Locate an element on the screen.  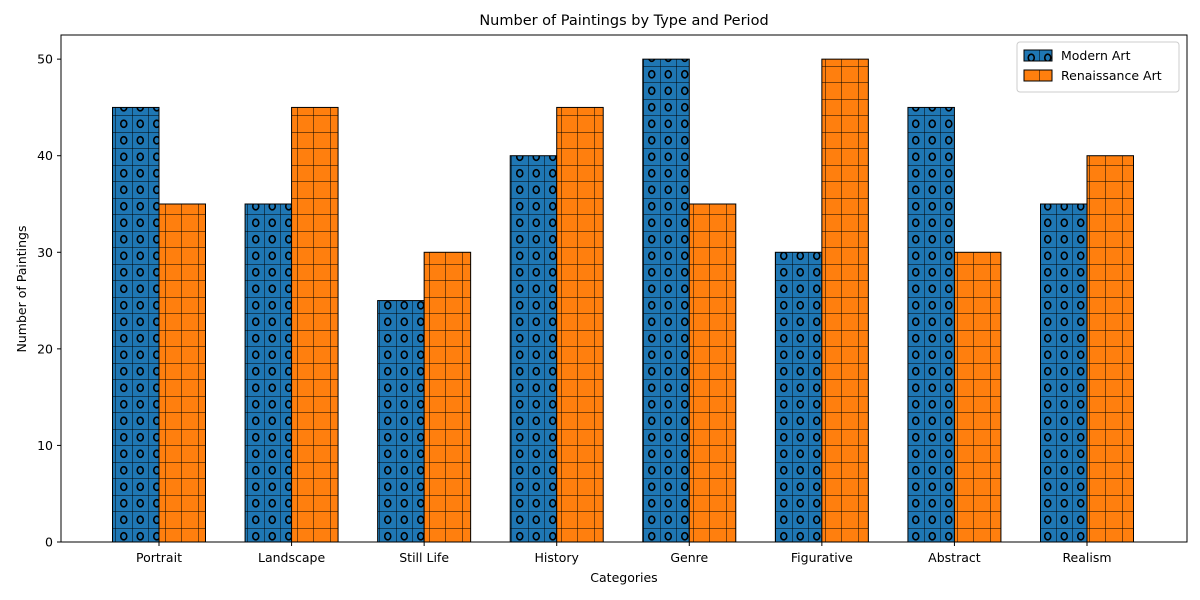
x-tick-label-landscape: Landscape is located at coordinates (291, 557).